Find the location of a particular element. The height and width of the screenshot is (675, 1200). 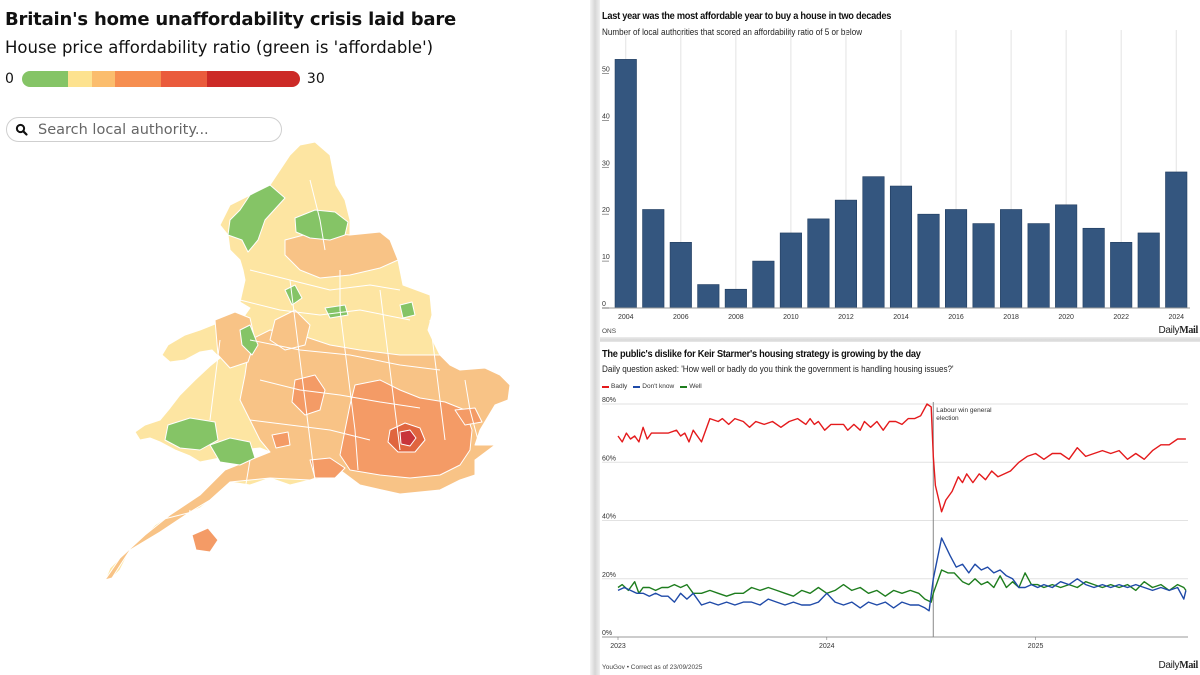

x-tick-label: 2024 is located at coordinates (827, 646).